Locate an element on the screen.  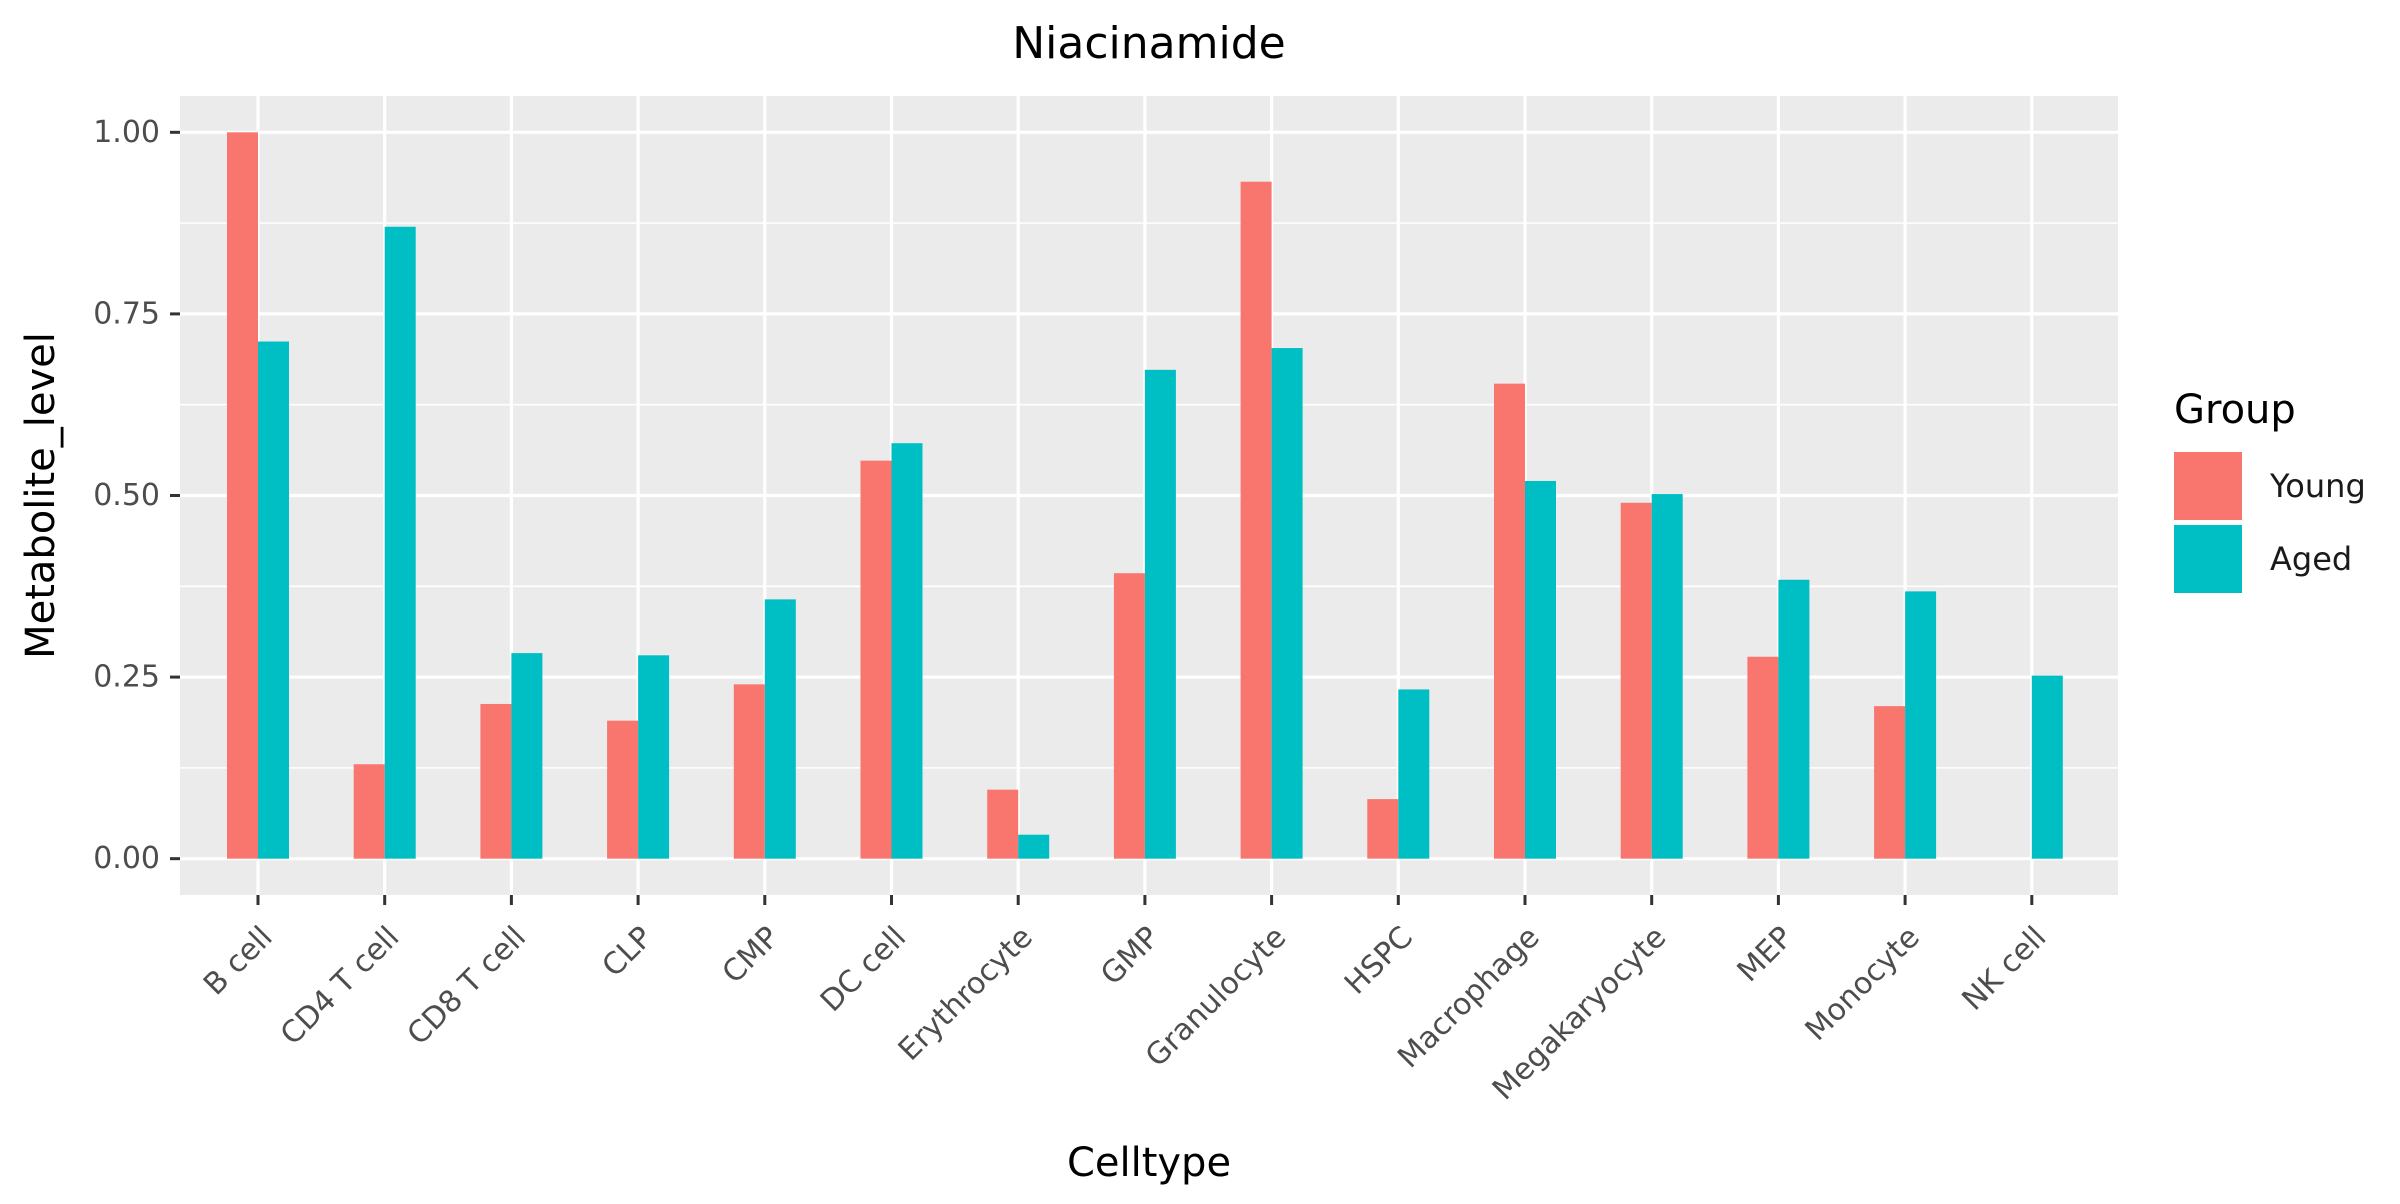
legend-key-aged is located at coordinates (2208, 559).